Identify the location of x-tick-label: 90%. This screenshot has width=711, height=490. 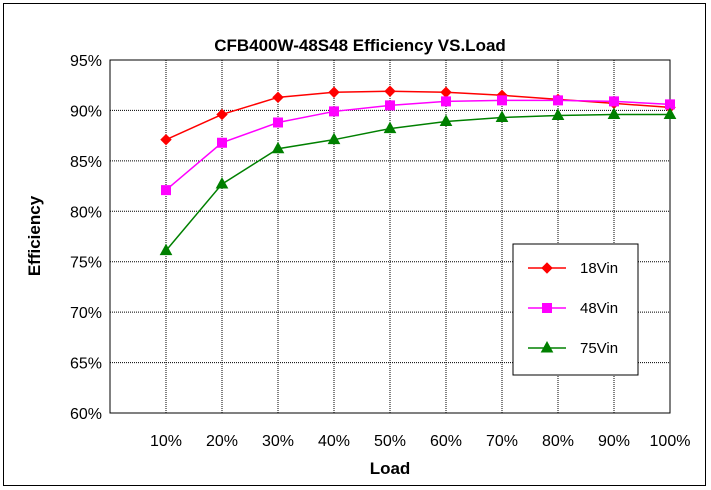
(614, 441).